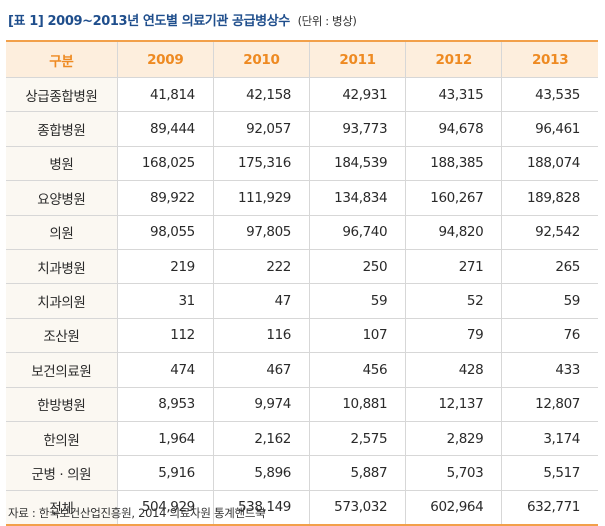 Image resolution: width=605 pixels, height=526 pixels. Describe the element at coordinates (165, 198) in the screenshot. I see `table-cell: 89,922` at that location.